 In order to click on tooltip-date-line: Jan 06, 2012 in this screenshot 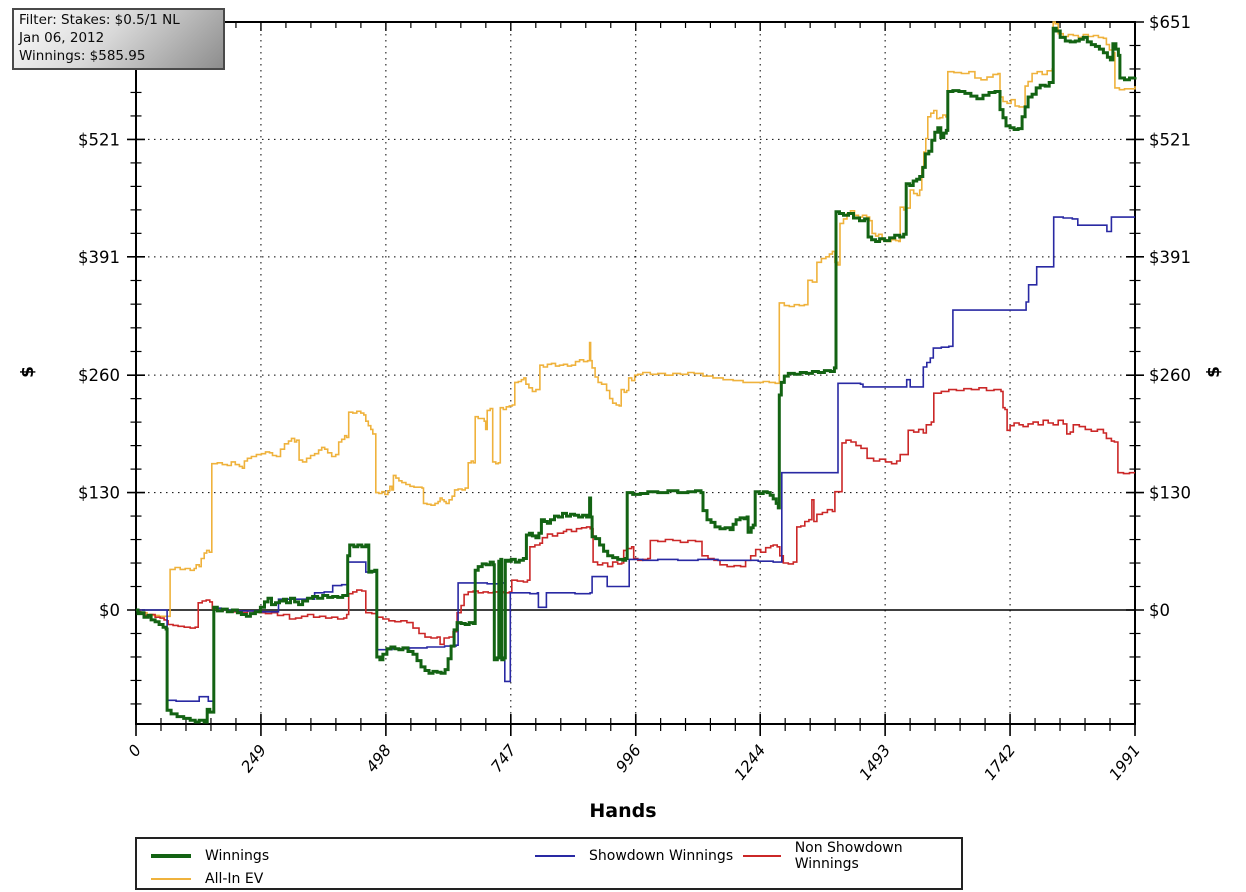, I will do `click(62, 37)`.